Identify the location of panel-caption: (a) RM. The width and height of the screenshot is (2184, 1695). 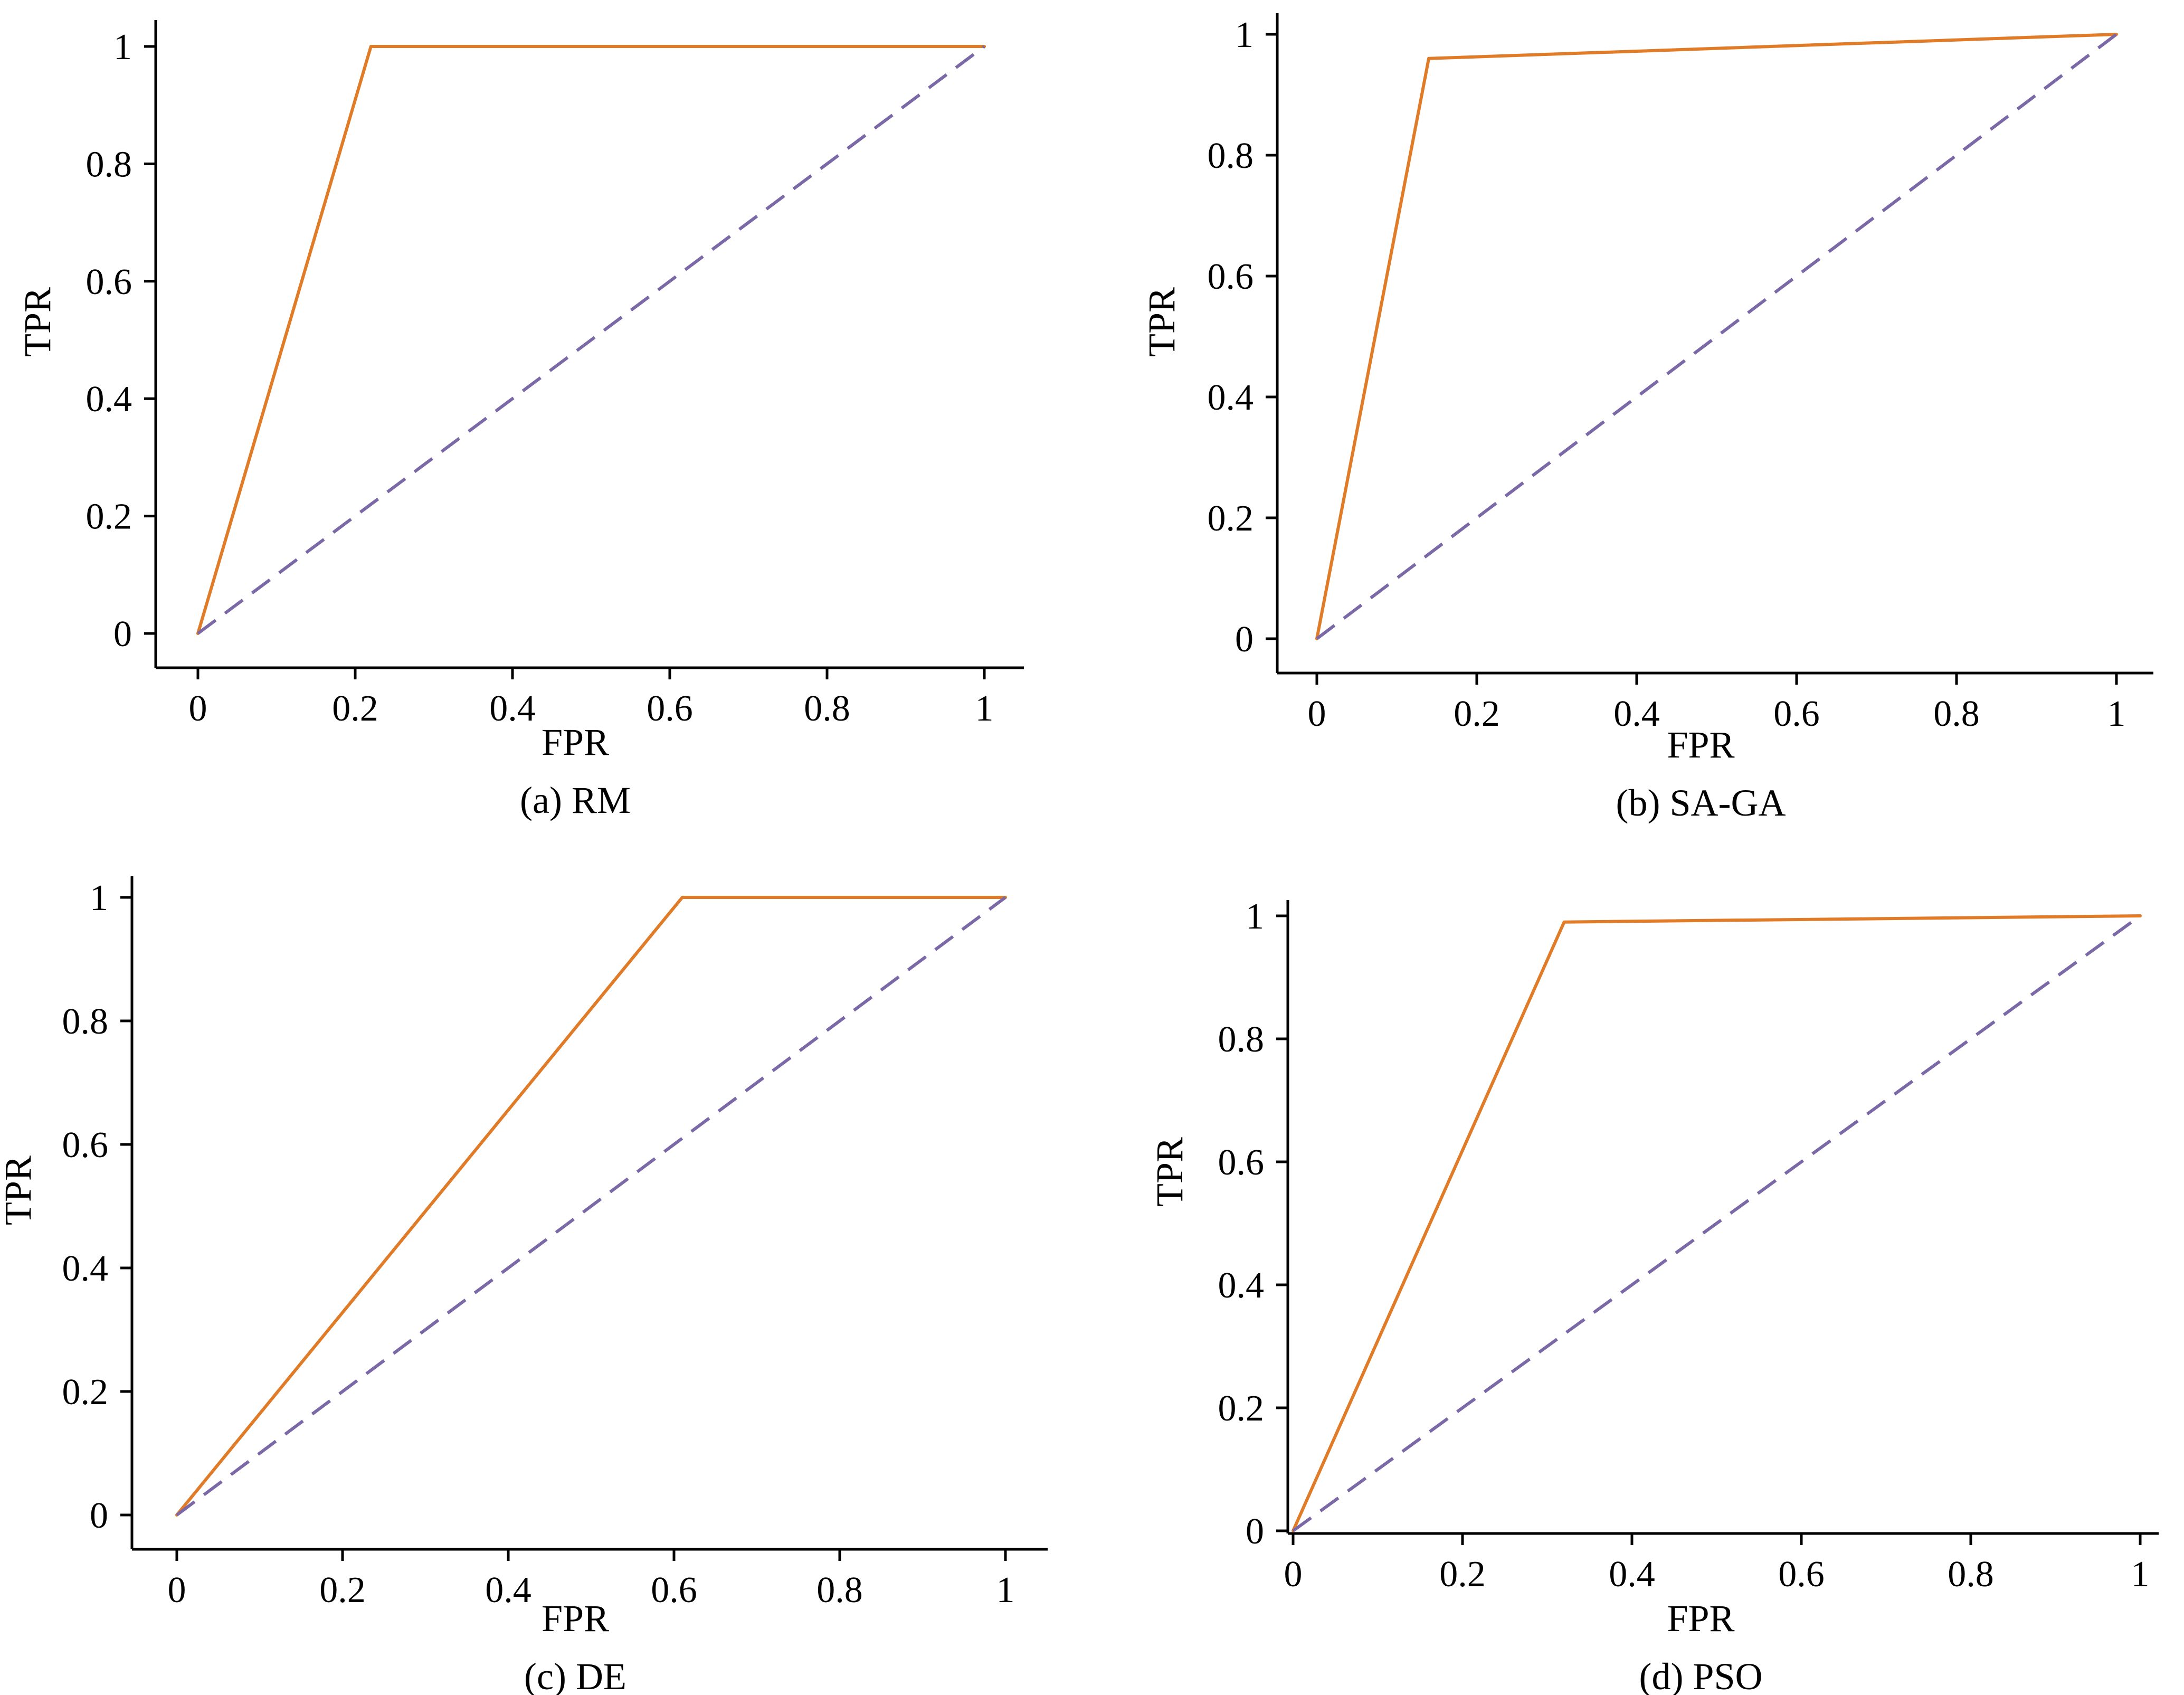
(575, 800).